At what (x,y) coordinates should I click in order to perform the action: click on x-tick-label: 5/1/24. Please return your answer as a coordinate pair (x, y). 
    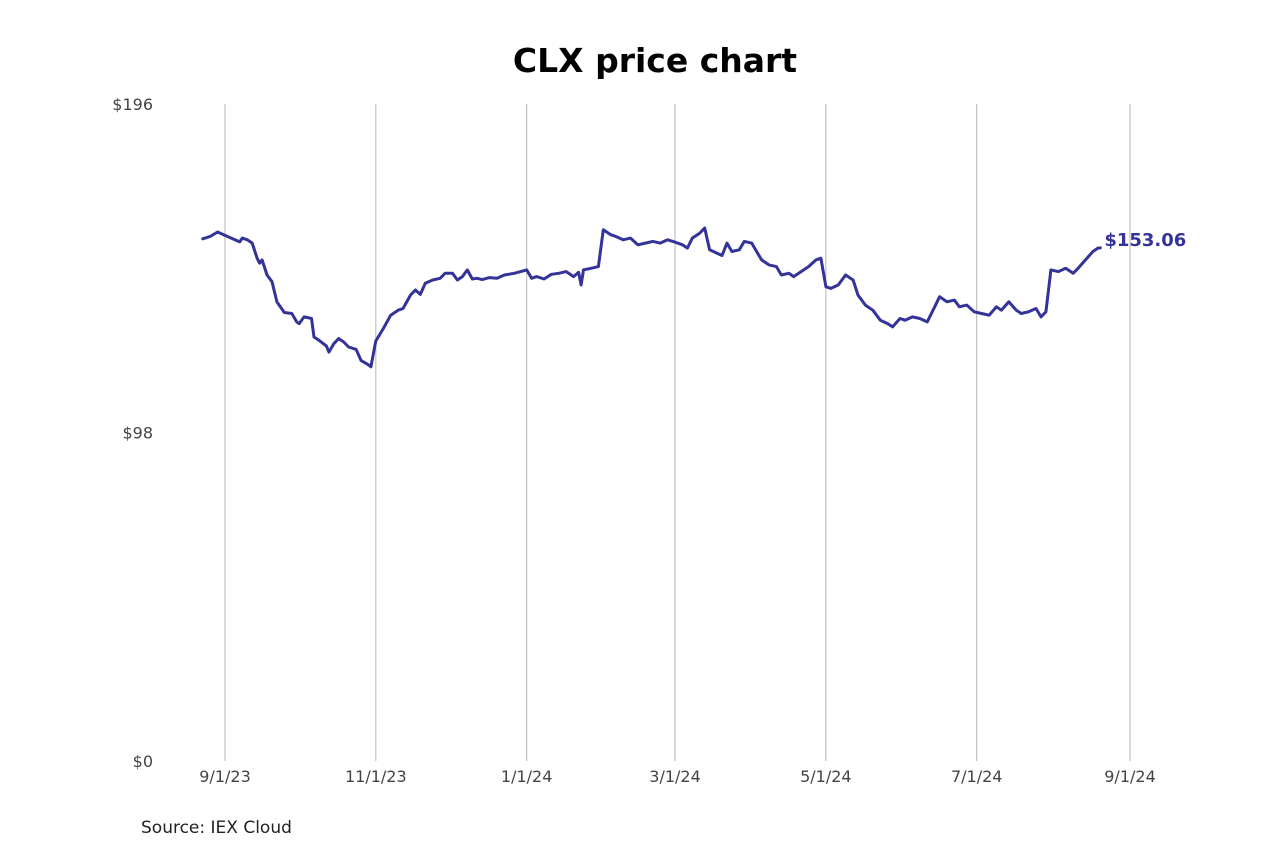
    Looking at the image, I should click on (826, 776).